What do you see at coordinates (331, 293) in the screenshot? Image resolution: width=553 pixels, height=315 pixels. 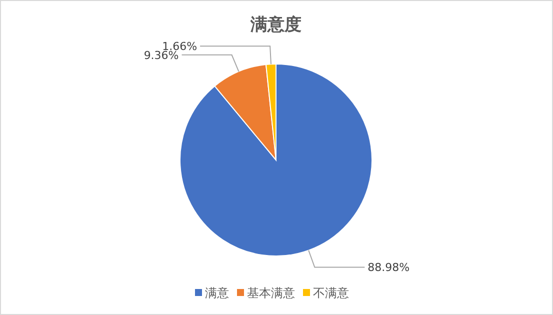 I see `legend-label: 不满意` at bounding box center [331, 293].